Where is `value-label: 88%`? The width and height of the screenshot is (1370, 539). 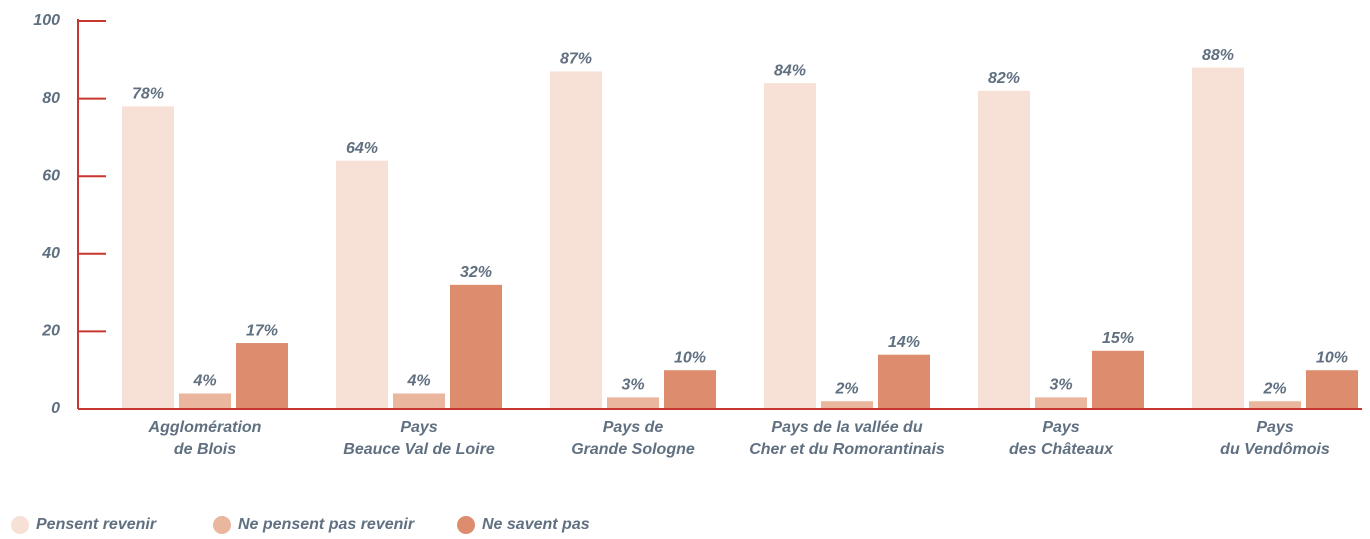 value-label: 88% is located at coordinates (1218, 55).